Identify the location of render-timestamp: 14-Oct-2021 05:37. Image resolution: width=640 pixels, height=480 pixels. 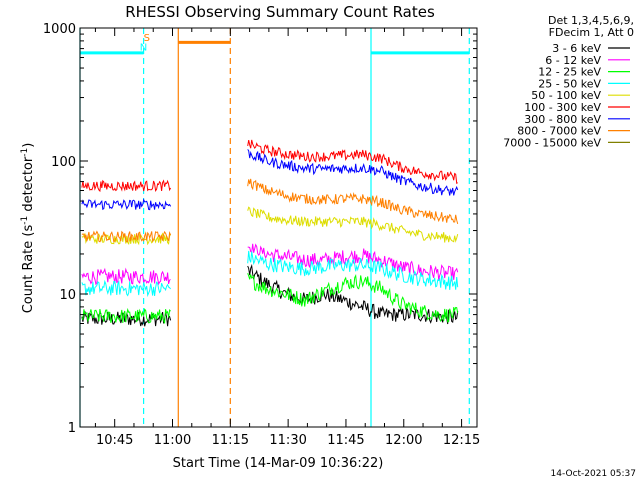
(593, 474).